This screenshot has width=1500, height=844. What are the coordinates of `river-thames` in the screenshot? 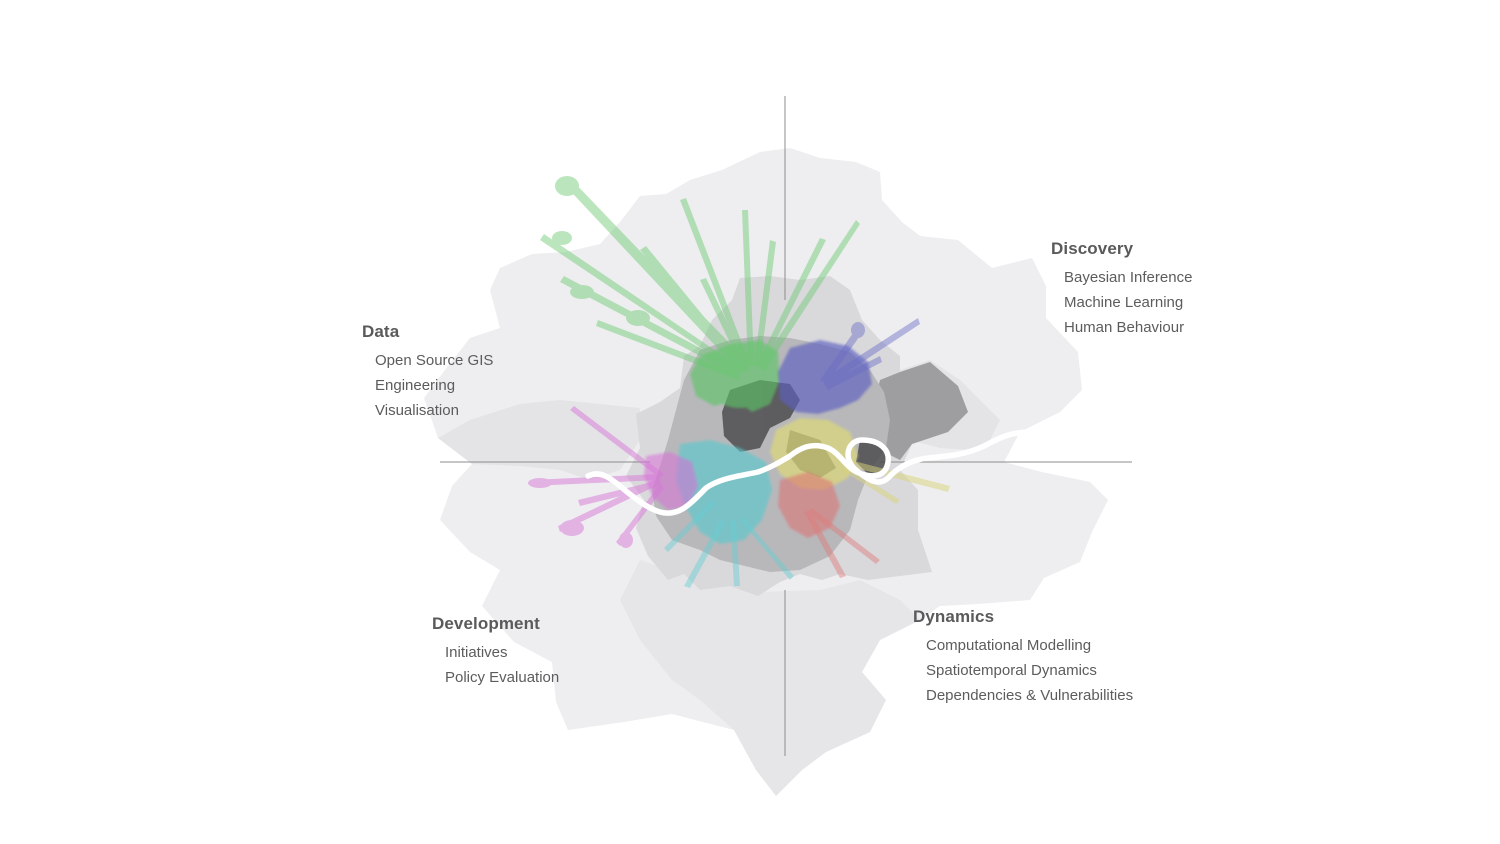 It's located at (809, 472).